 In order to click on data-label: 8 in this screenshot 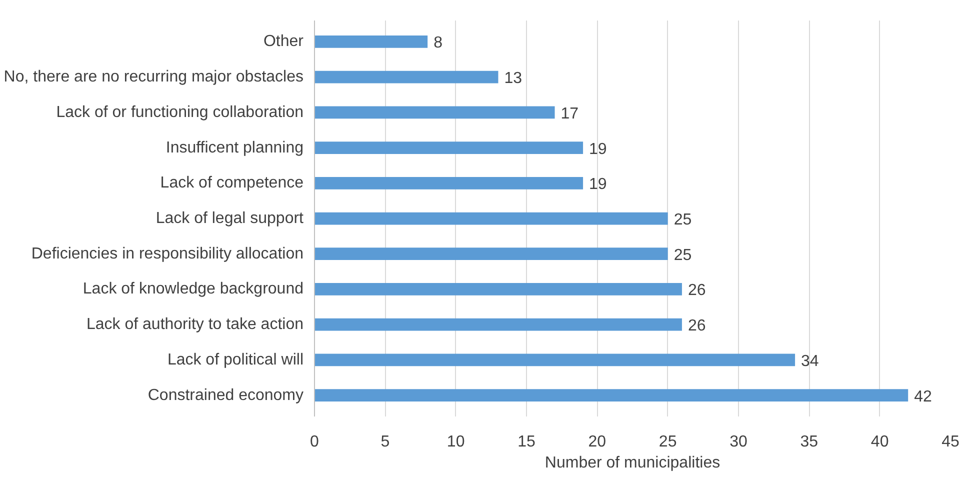, I will do `click(438, 43)`.